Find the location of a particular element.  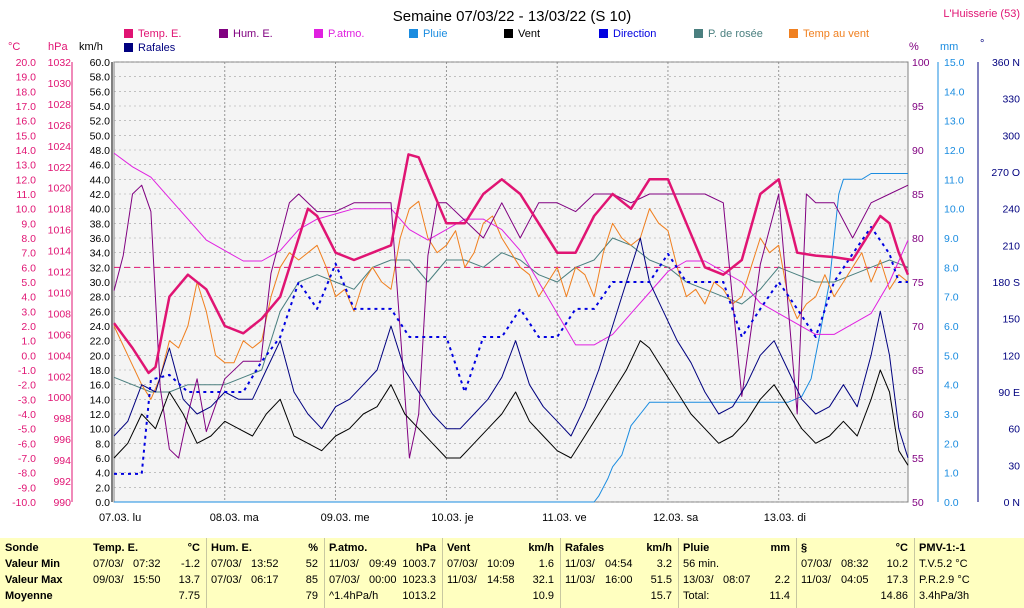

stats-cell-time: 08:07 is located at coordinates (737, 580).